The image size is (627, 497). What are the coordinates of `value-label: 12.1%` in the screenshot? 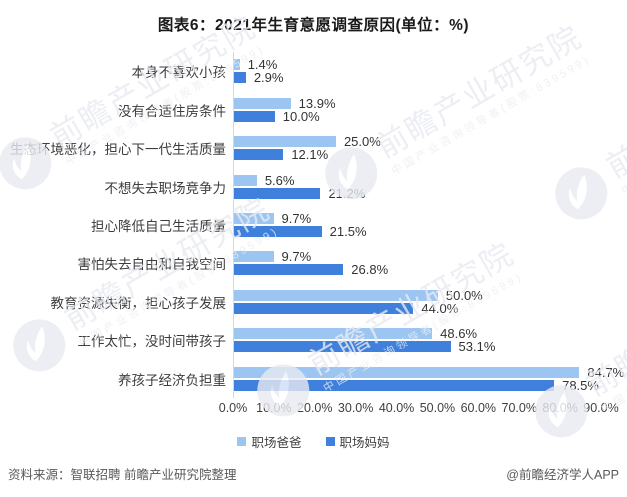 It's located at (310, 155).